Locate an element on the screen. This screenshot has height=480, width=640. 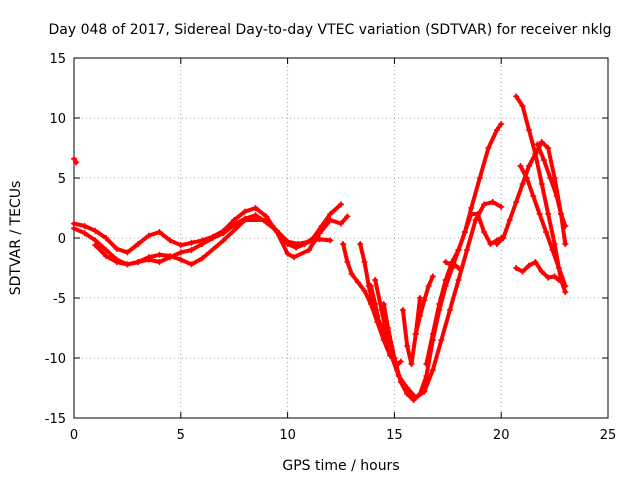
series-8-trace is located at coordinates (438, 300).